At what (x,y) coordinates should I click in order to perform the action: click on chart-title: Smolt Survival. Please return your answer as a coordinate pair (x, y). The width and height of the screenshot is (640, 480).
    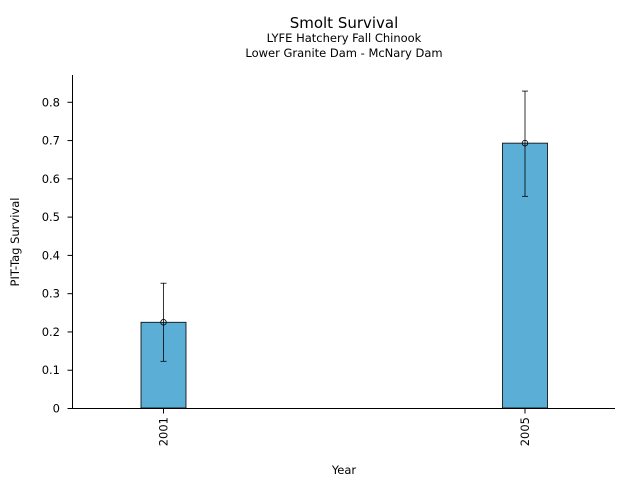
    Looking at the image, I should click on (344, 23).